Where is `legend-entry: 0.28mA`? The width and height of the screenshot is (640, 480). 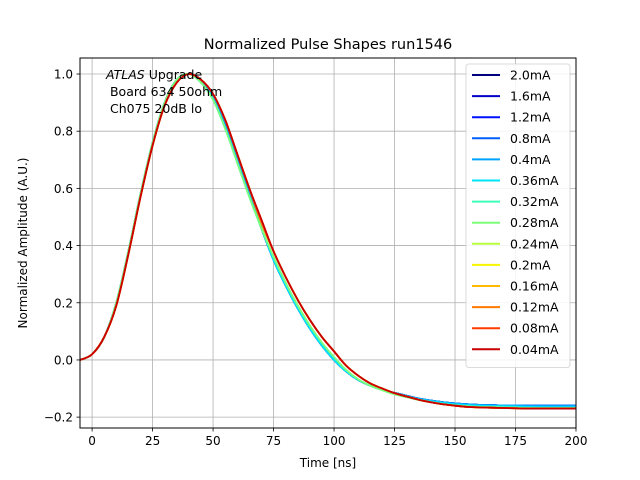 legend-entry: 0.28mA is located at coordinates (515, 222).